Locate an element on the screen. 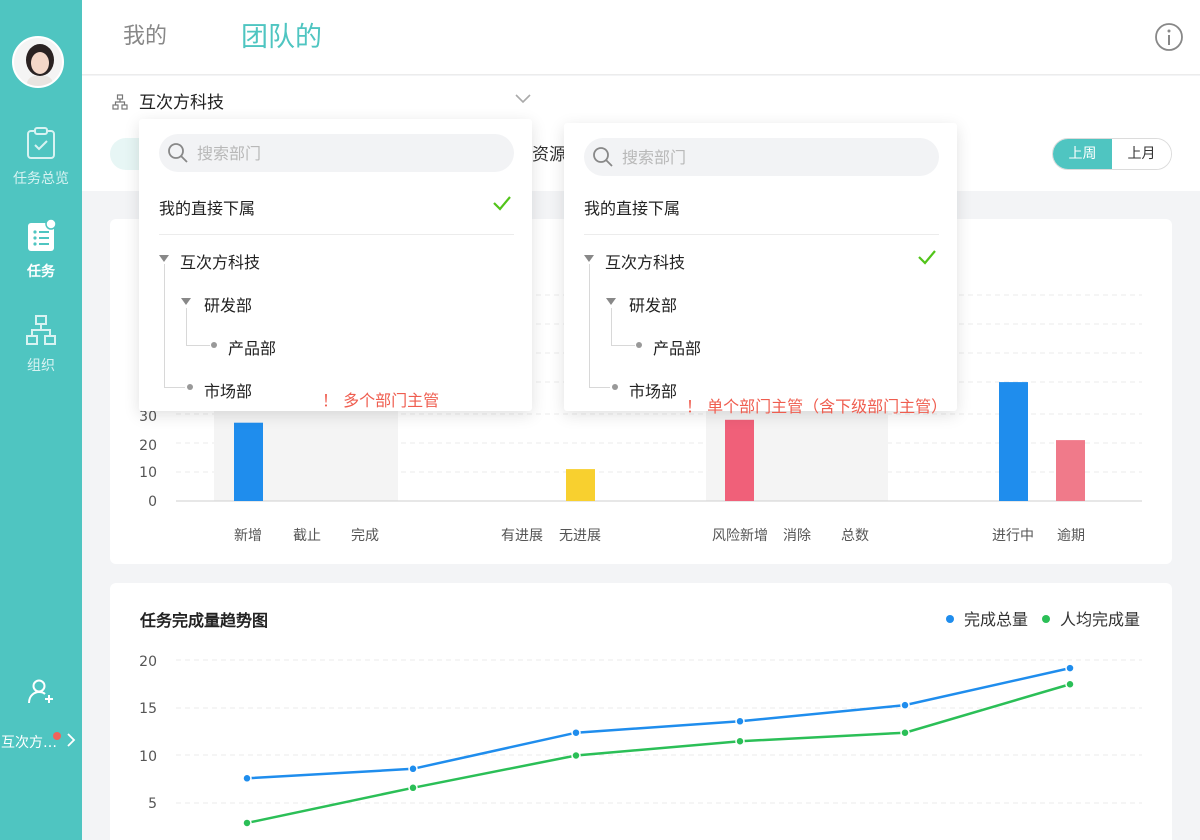  org-tree-icon is located at coordinates (120, 102).